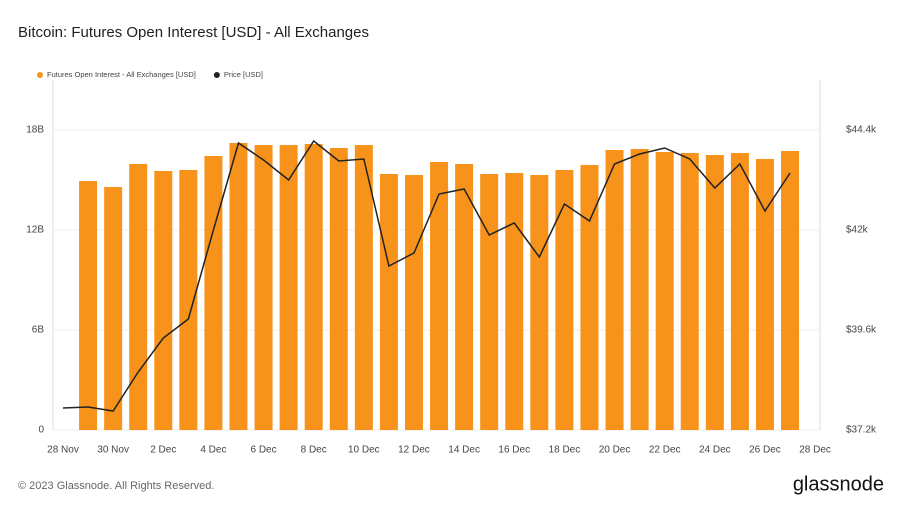  Describe the element at coordinates (38, 330) in the screenshot. I see `y-tick-label: 6B` at that location.